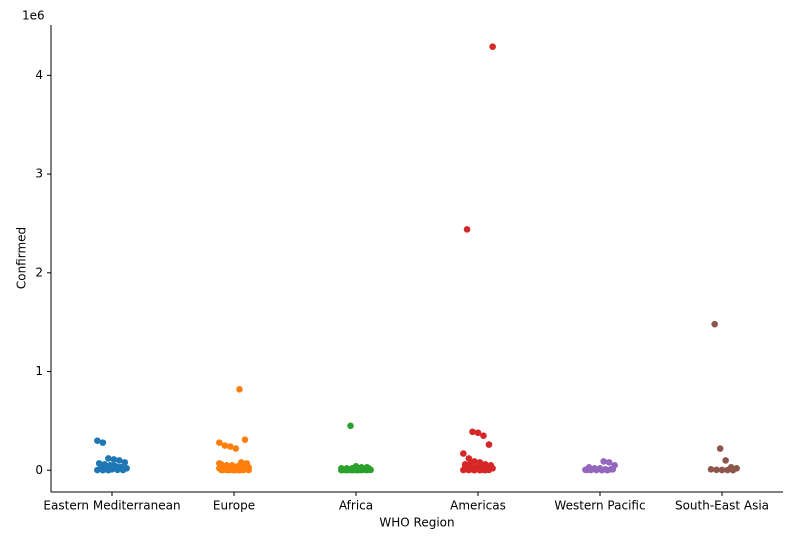 The image size is (805, 544). What do you see at coordinates (356, 506) in the screenshot?
I see `x-tick-label: Africa` at bounding box center [356, 506].